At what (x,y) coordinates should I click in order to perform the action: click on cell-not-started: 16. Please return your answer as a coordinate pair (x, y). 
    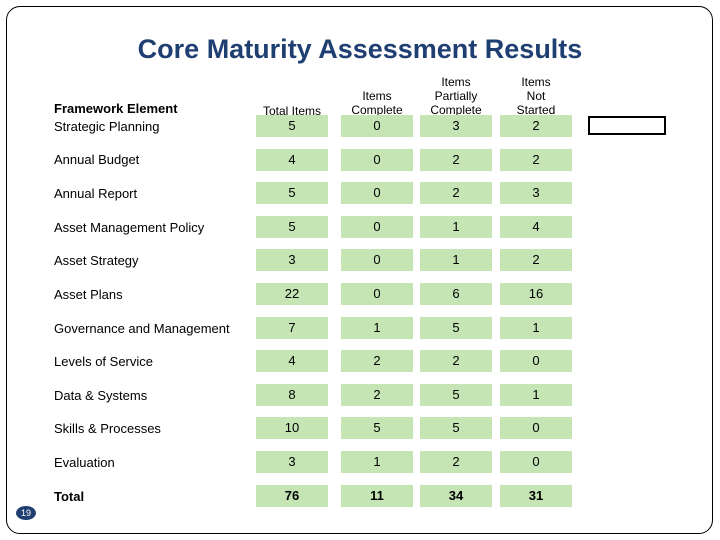
    Looking at the image, I should click on (536, 294).